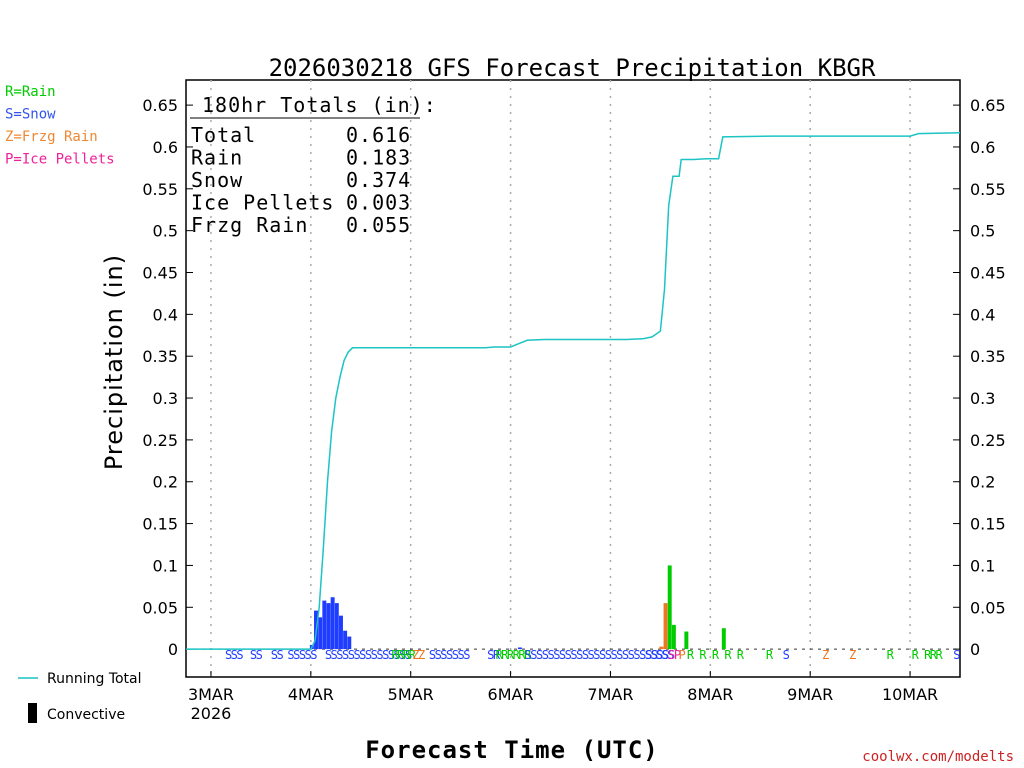 The height and width of the screenshot is (768, 1024). What do you see at coordinates (160, 189) in the screenshot?
I see `y-tick-label-left: 0.55` at bounding box center [160, 189].